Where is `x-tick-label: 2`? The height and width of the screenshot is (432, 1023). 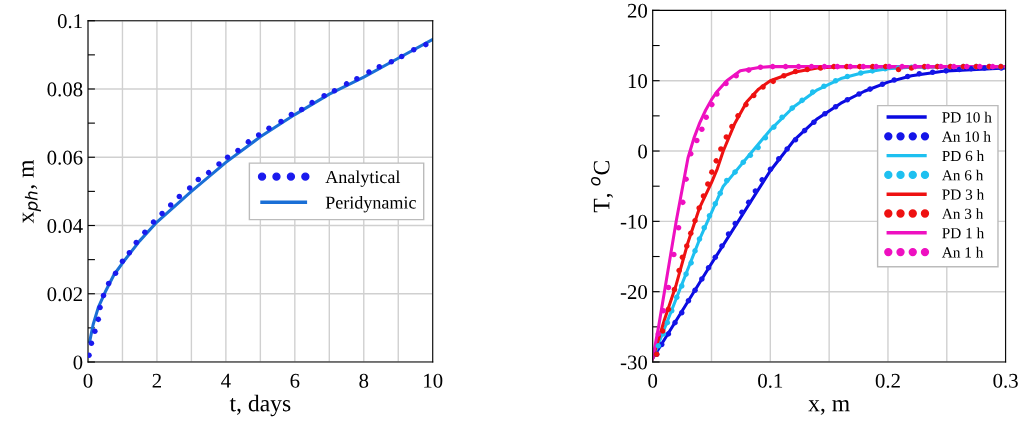
x-tick-label: 2 is located at coordinates (156, 380).